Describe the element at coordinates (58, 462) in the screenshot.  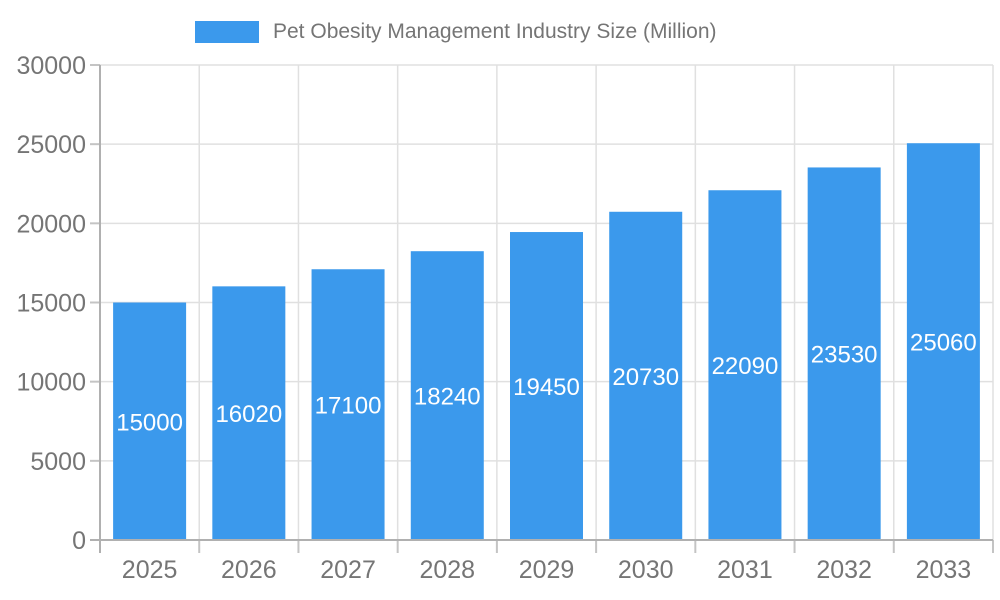
I see `y-axis-label: 5000` at that location.